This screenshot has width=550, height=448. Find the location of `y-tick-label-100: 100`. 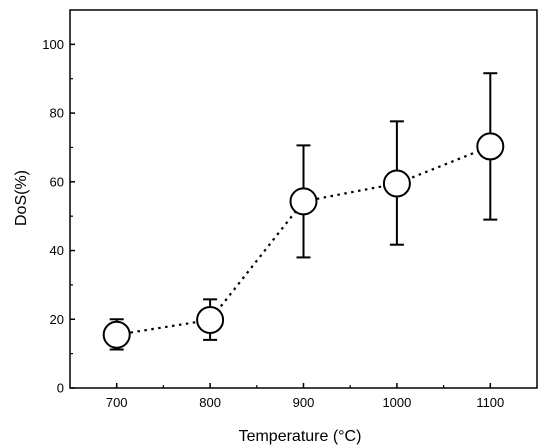

y-tick-label-100: 100 is located at coordinates (53, 44).